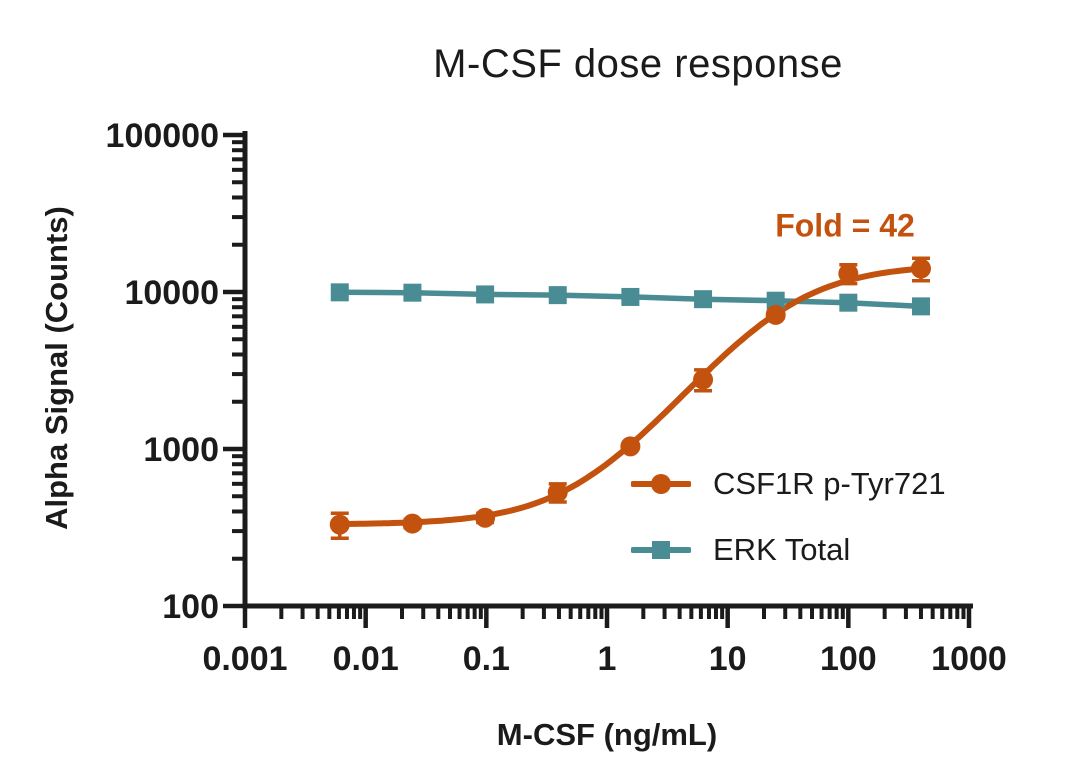 The image size is (1080, 784). What do you see at coordinates (638, 64) in the screenshot?
I see `chart-title: M-CSF dose response` at bounding box center [638, 64].